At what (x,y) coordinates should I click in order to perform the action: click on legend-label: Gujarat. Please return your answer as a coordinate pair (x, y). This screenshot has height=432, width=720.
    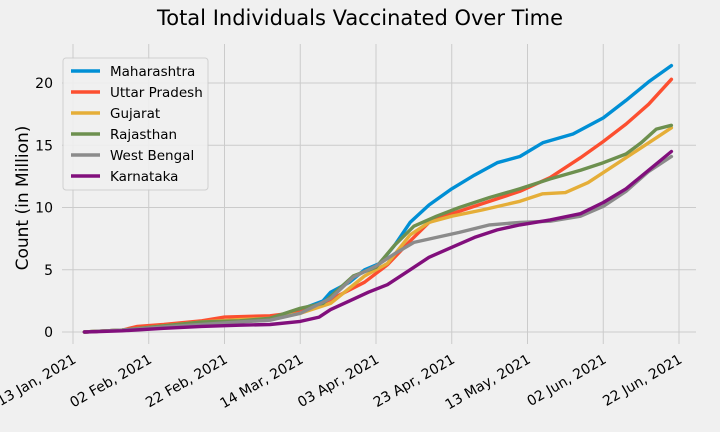
    Looking at the image, I should click on (135, 114).